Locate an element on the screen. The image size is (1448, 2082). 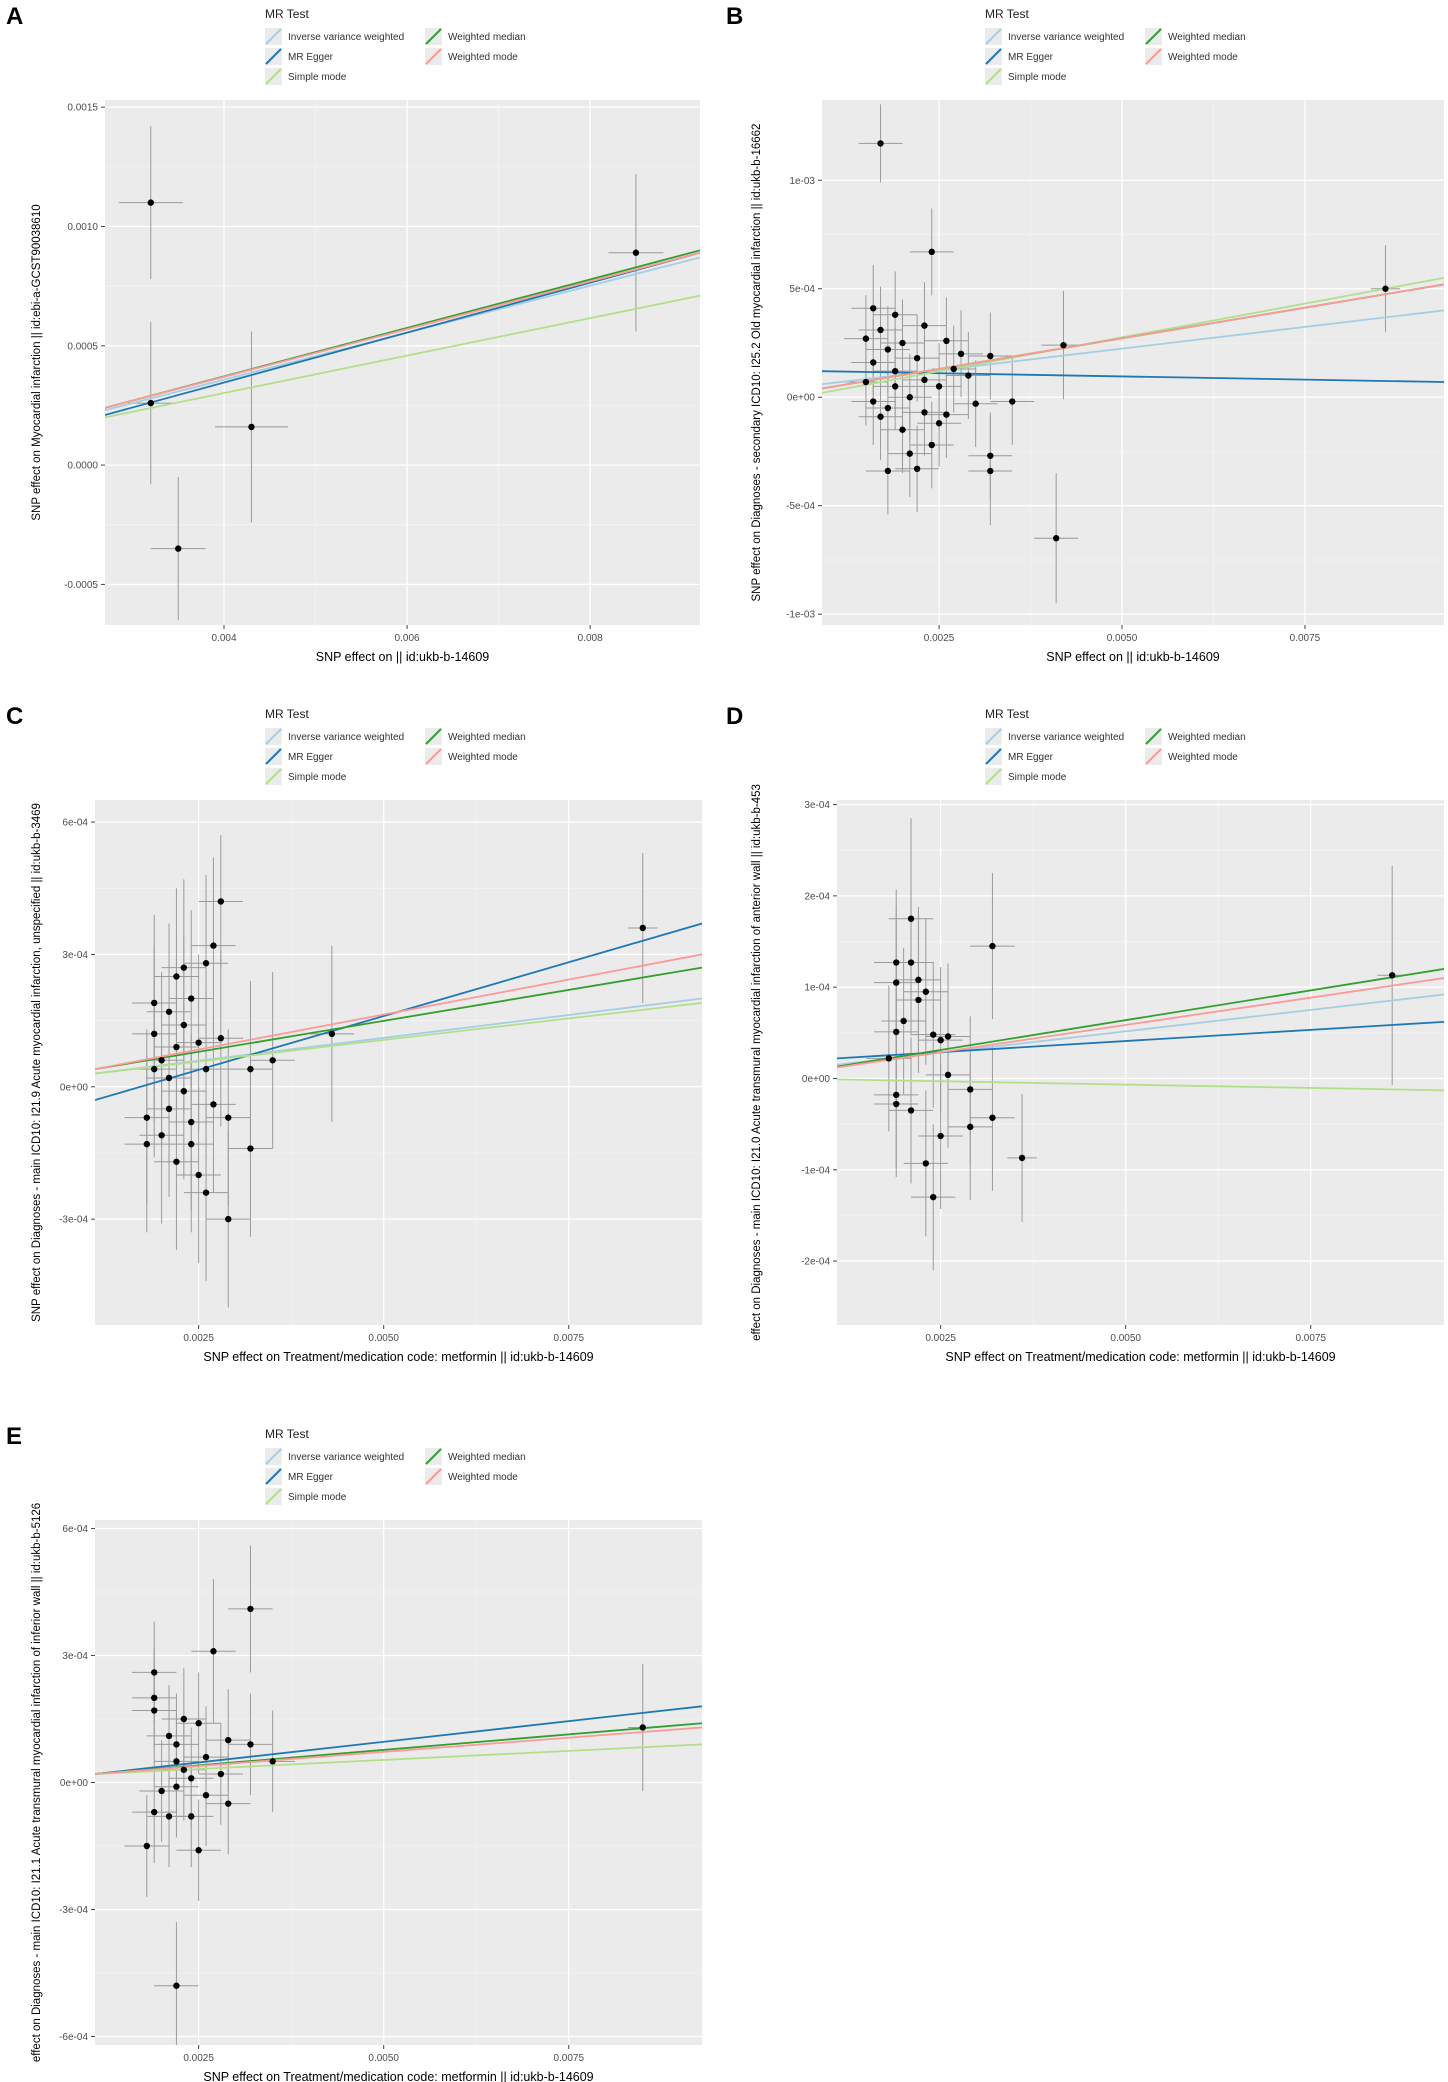
legend-label-simple: Simple mode is located at coordinates (1037, 777).